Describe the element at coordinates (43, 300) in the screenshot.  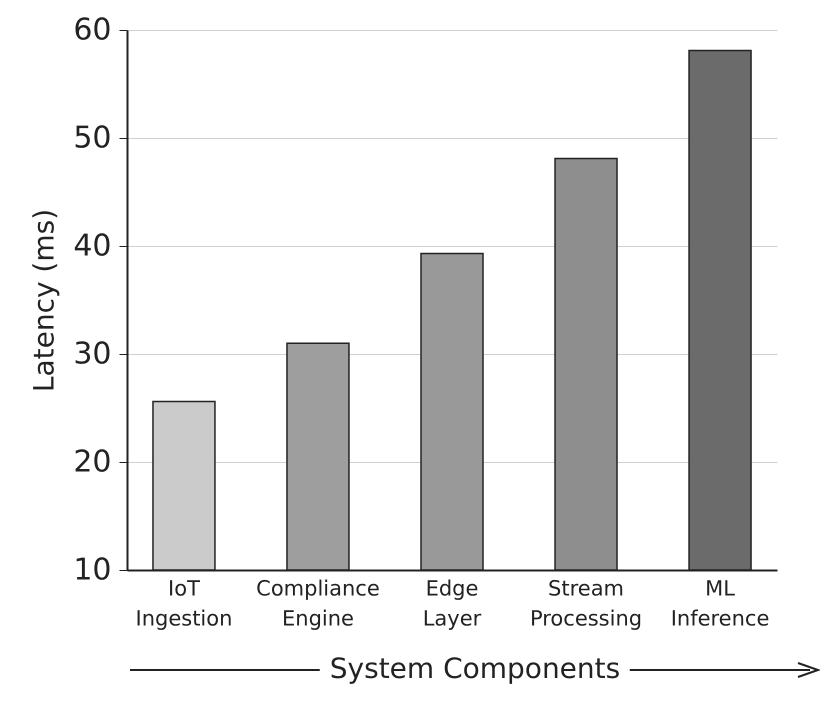
I see `y-axis-title: Latency (ms)` at that location.